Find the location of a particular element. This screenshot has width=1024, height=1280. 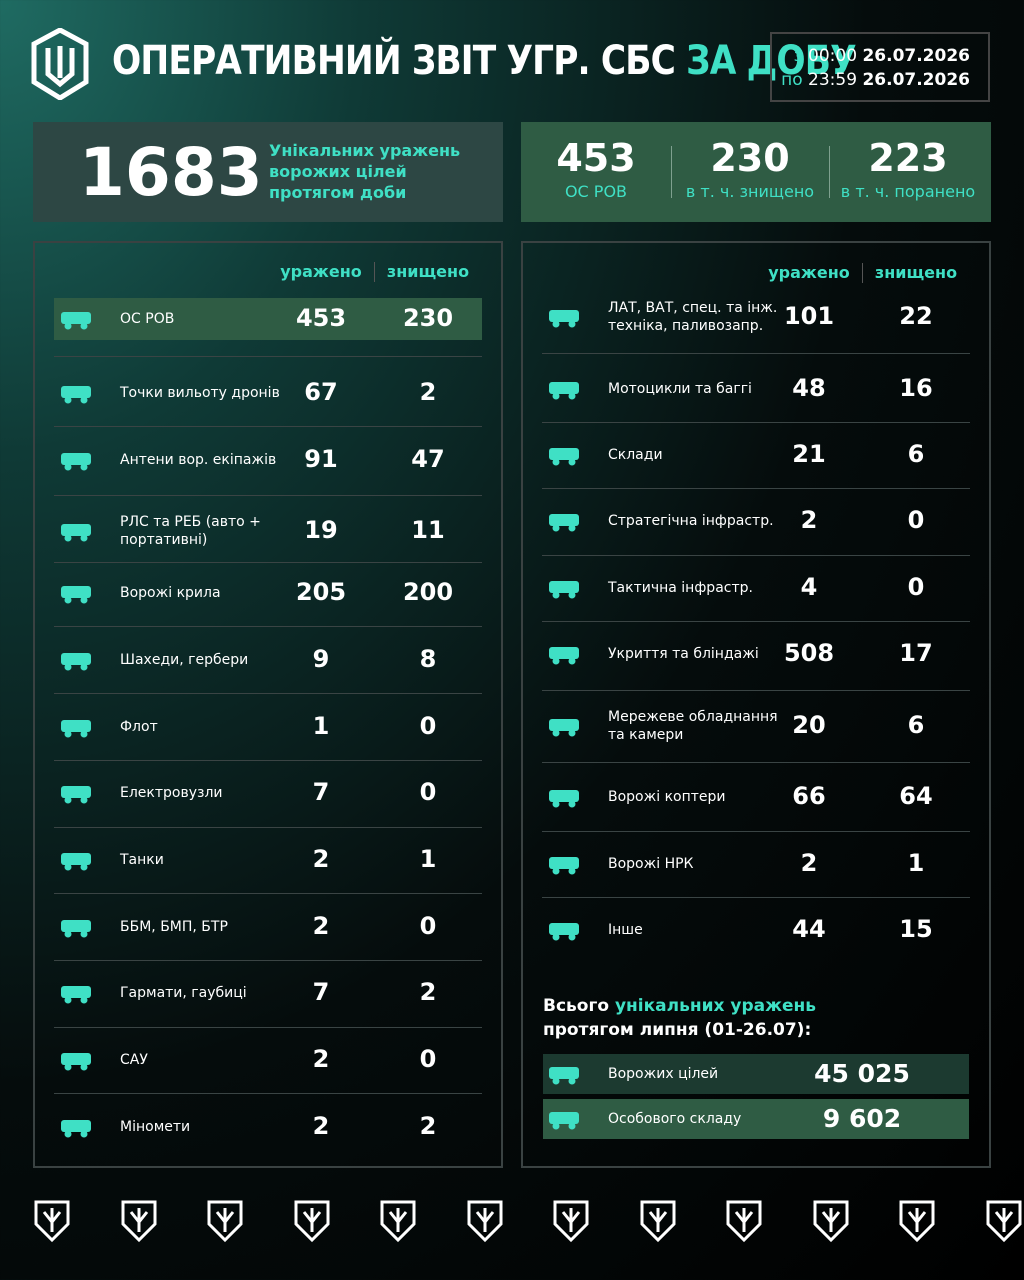

stat-label: ОС РОВ is located at coordinates (596, 191).